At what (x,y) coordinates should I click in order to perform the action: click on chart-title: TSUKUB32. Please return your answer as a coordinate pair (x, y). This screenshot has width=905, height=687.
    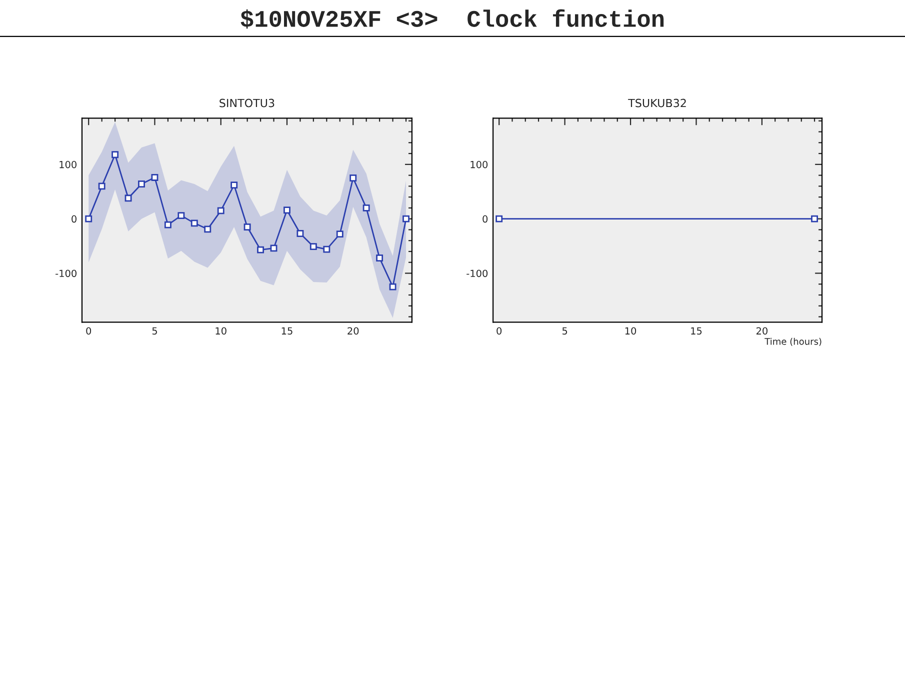
    Looking at the image, I should click on (657, 103).